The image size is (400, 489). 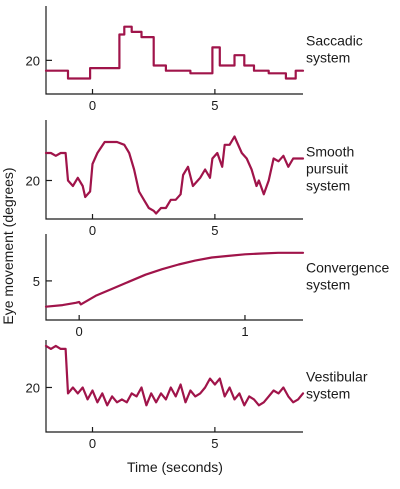 I want to click on series-line-saccadic, so click(x=174, y=52).